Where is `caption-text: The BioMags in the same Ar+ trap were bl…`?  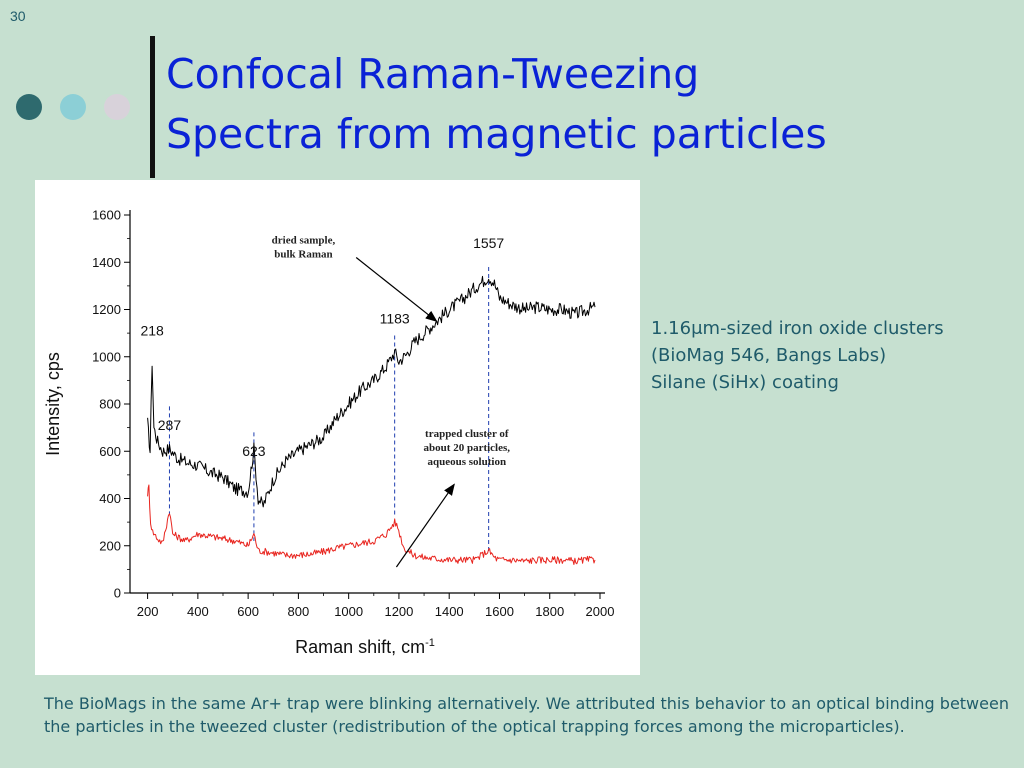
caption-text: The BioMags in the same Ar+ trap were bl… is located at coordinates (526, 715).